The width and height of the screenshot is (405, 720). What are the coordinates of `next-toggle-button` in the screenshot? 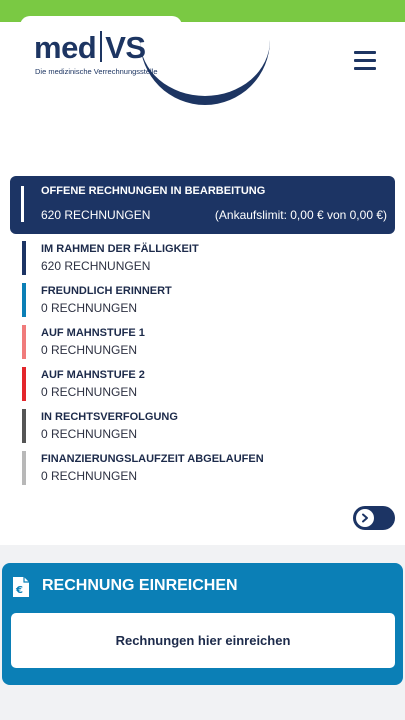 It's located at (374, 518).